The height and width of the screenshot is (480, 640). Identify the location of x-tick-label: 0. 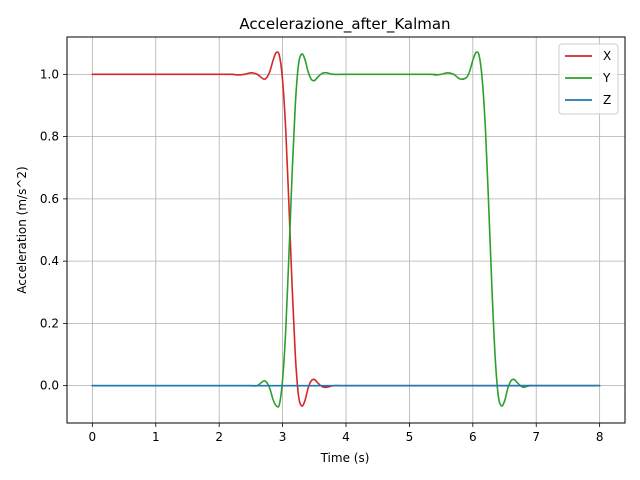
(93, 437).